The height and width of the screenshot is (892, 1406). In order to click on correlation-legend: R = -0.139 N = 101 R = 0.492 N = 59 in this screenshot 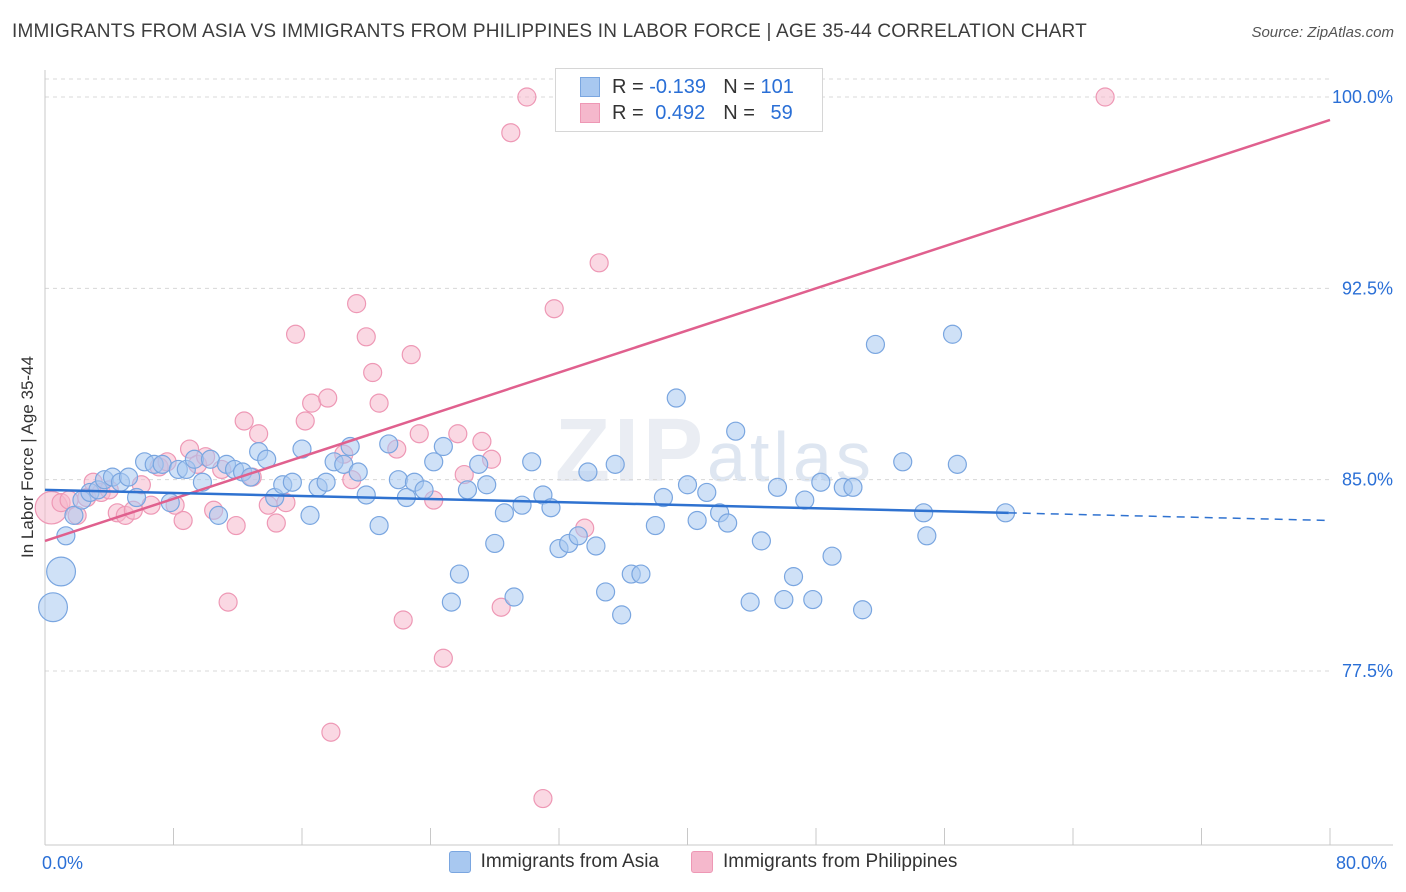, I will do `click(689, 100)`.